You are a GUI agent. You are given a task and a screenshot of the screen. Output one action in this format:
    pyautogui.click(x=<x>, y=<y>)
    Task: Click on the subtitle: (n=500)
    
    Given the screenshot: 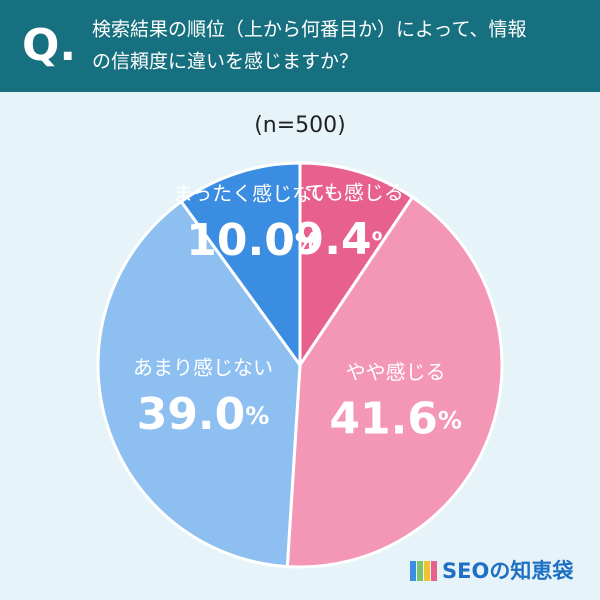 What is the action you would take?
    pyautogui.click(x=300, y=125)
    